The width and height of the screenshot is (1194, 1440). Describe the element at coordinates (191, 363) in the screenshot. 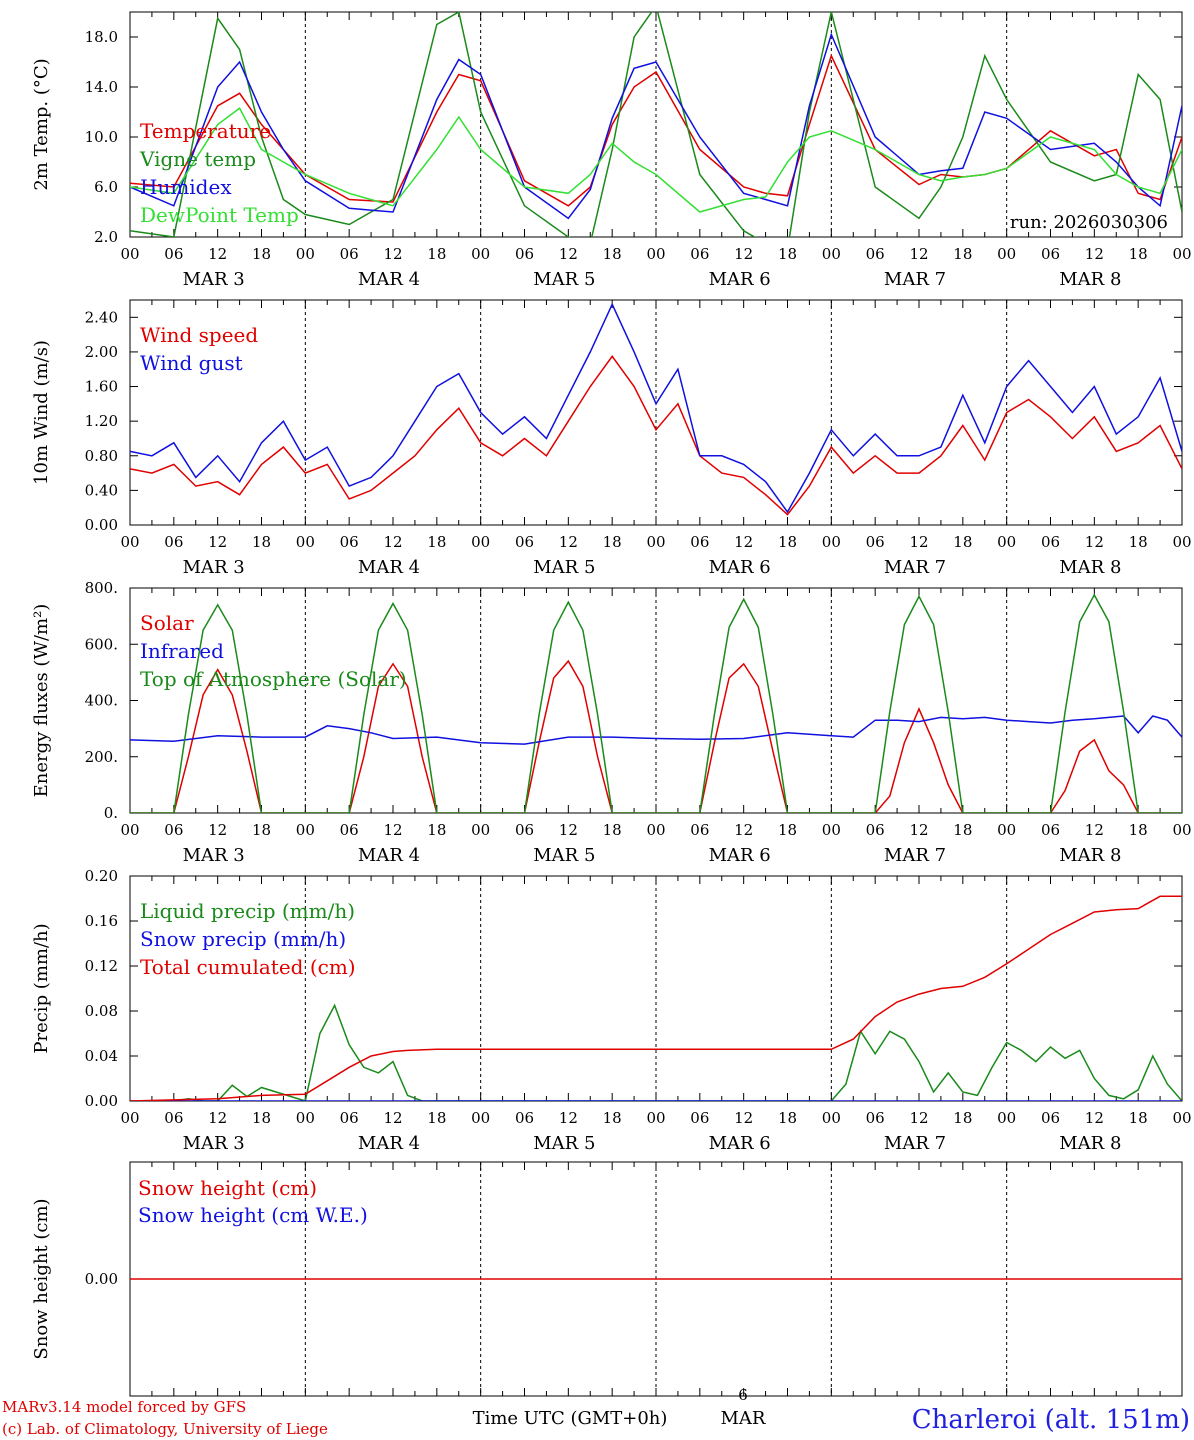

I see `legend-entry: Wind gust` at that location.